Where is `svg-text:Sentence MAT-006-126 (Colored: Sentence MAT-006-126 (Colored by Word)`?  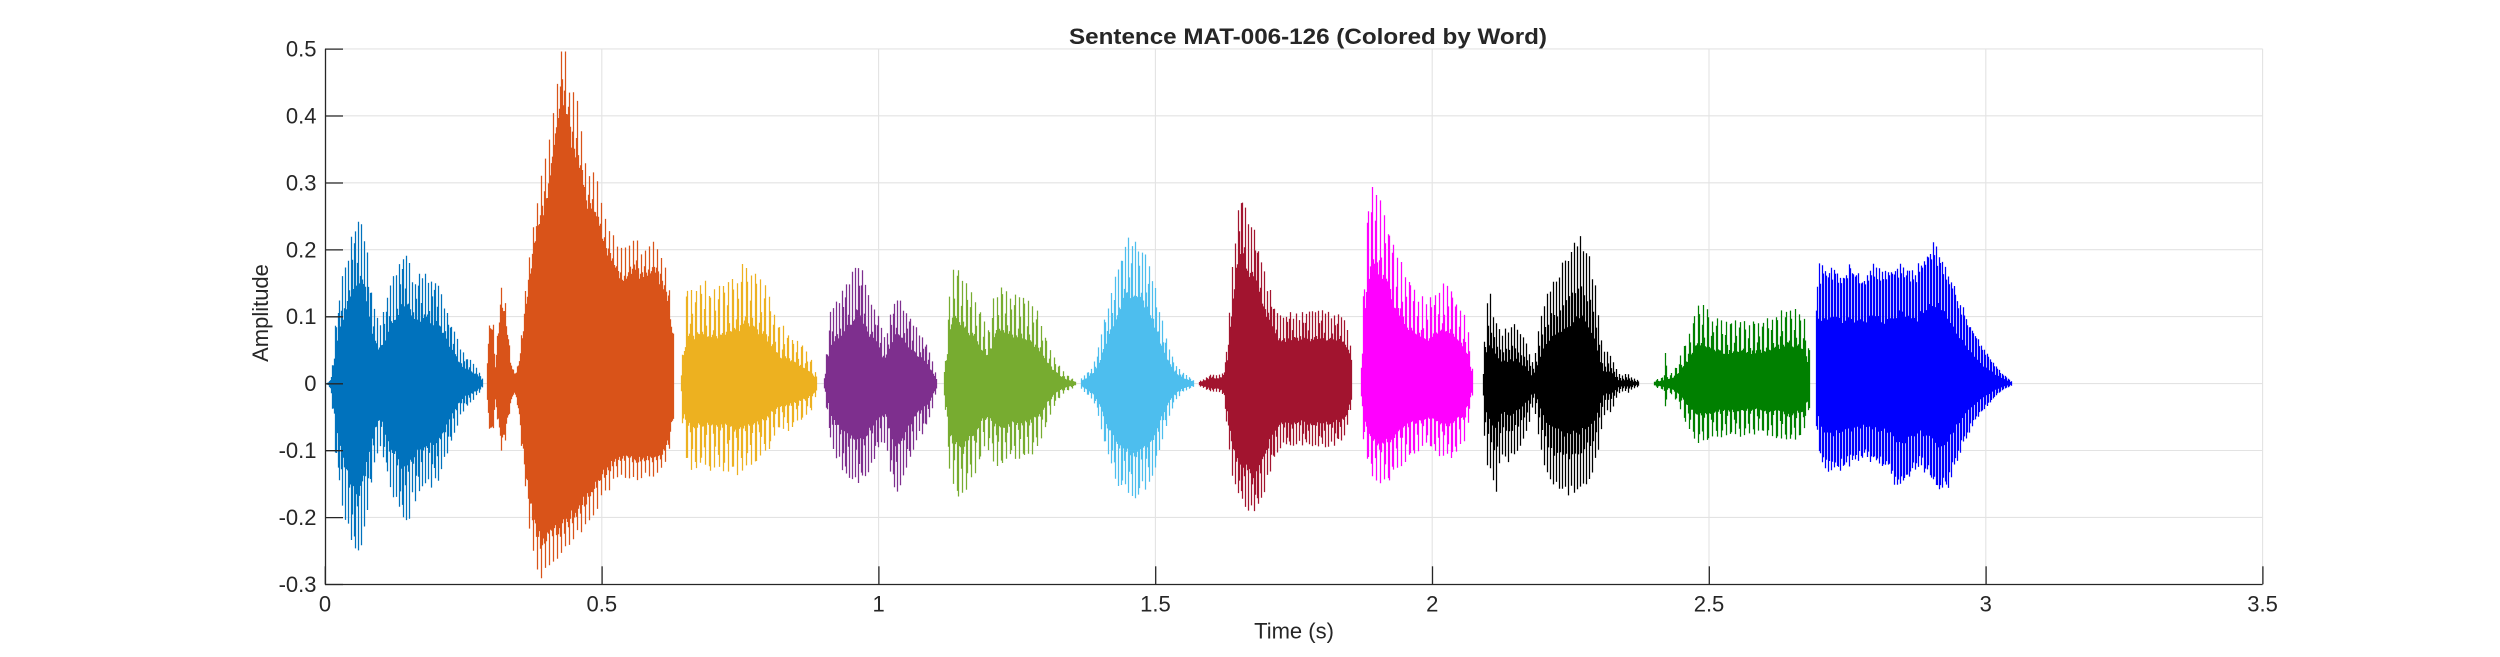 svg-text:Sentence MAT-006-126 (Colored: Sentence MAT-006-126 (Colored by Word) is located at coordinates (1308, 36).